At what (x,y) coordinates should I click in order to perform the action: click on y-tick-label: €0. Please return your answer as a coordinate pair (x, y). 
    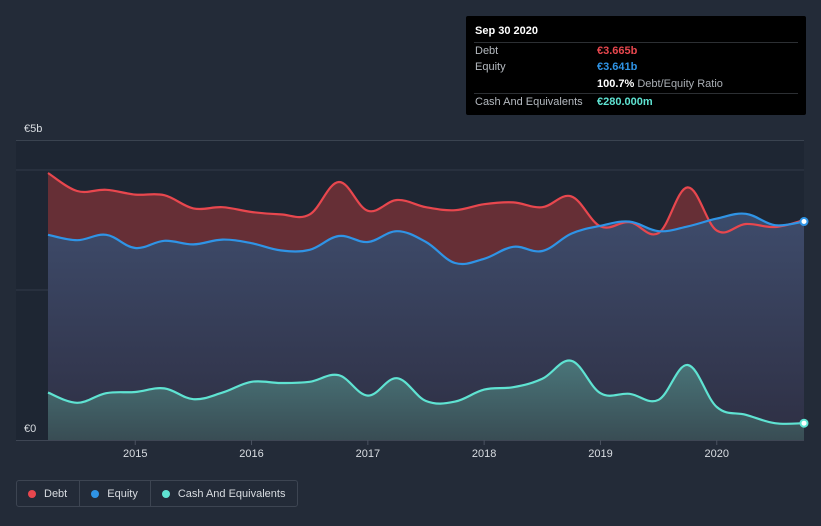
    Looking at the image, I should click on (30, 429).